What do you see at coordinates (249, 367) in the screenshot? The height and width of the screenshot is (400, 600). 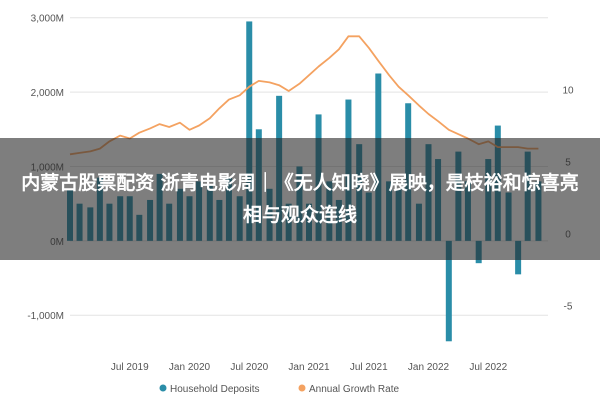 I see `x-tick-label: Jul 2020` at bounding box center [249, 367].